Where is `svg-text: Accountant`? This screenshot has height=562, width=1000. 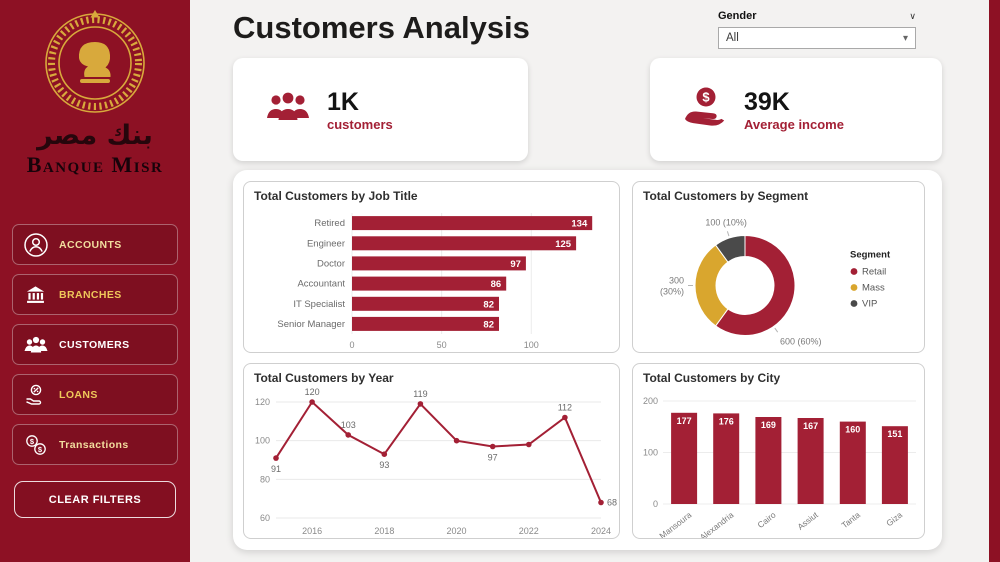 svg-text: Accountant is located at coordinates (321, 284).